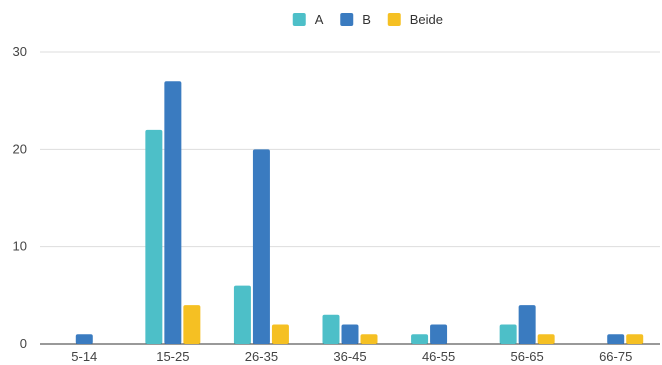  I want to click on legend-swatch-b, so click(347, 19).